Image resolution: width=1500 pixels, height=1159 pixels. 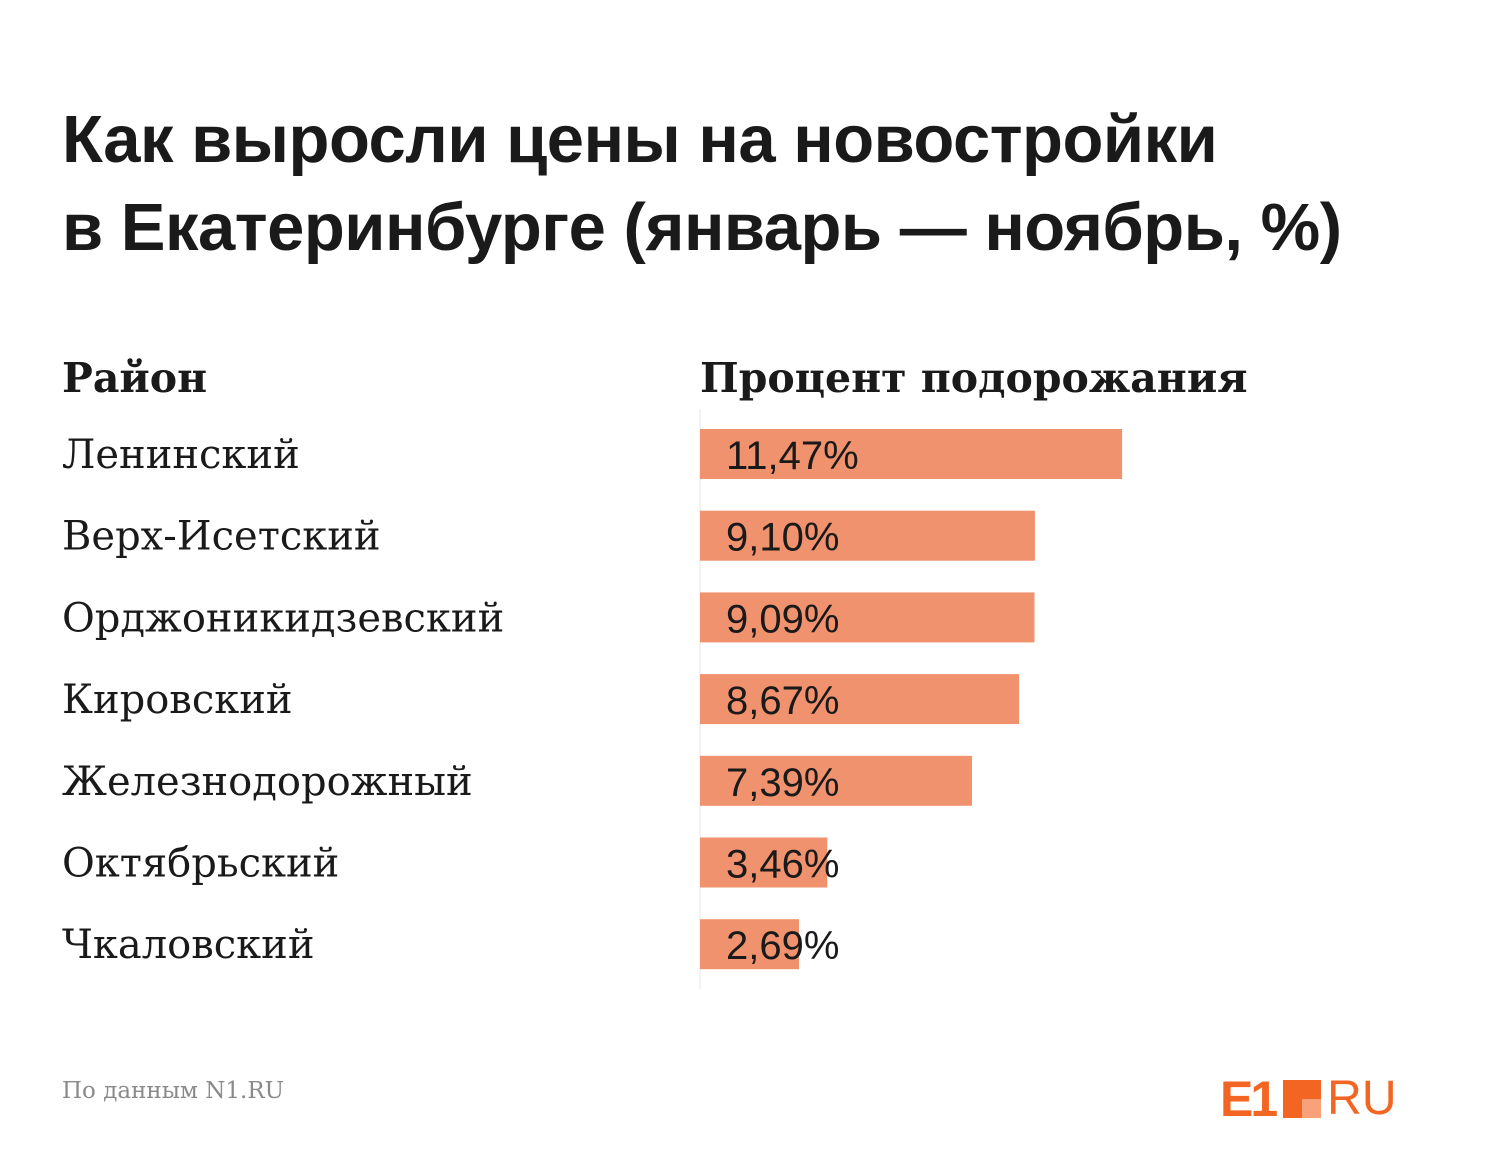 What do you see at coordinates (267, 782) in the screenshot?
I see `district-label-5: Железнодорожный` at bounding box center [267, 782].